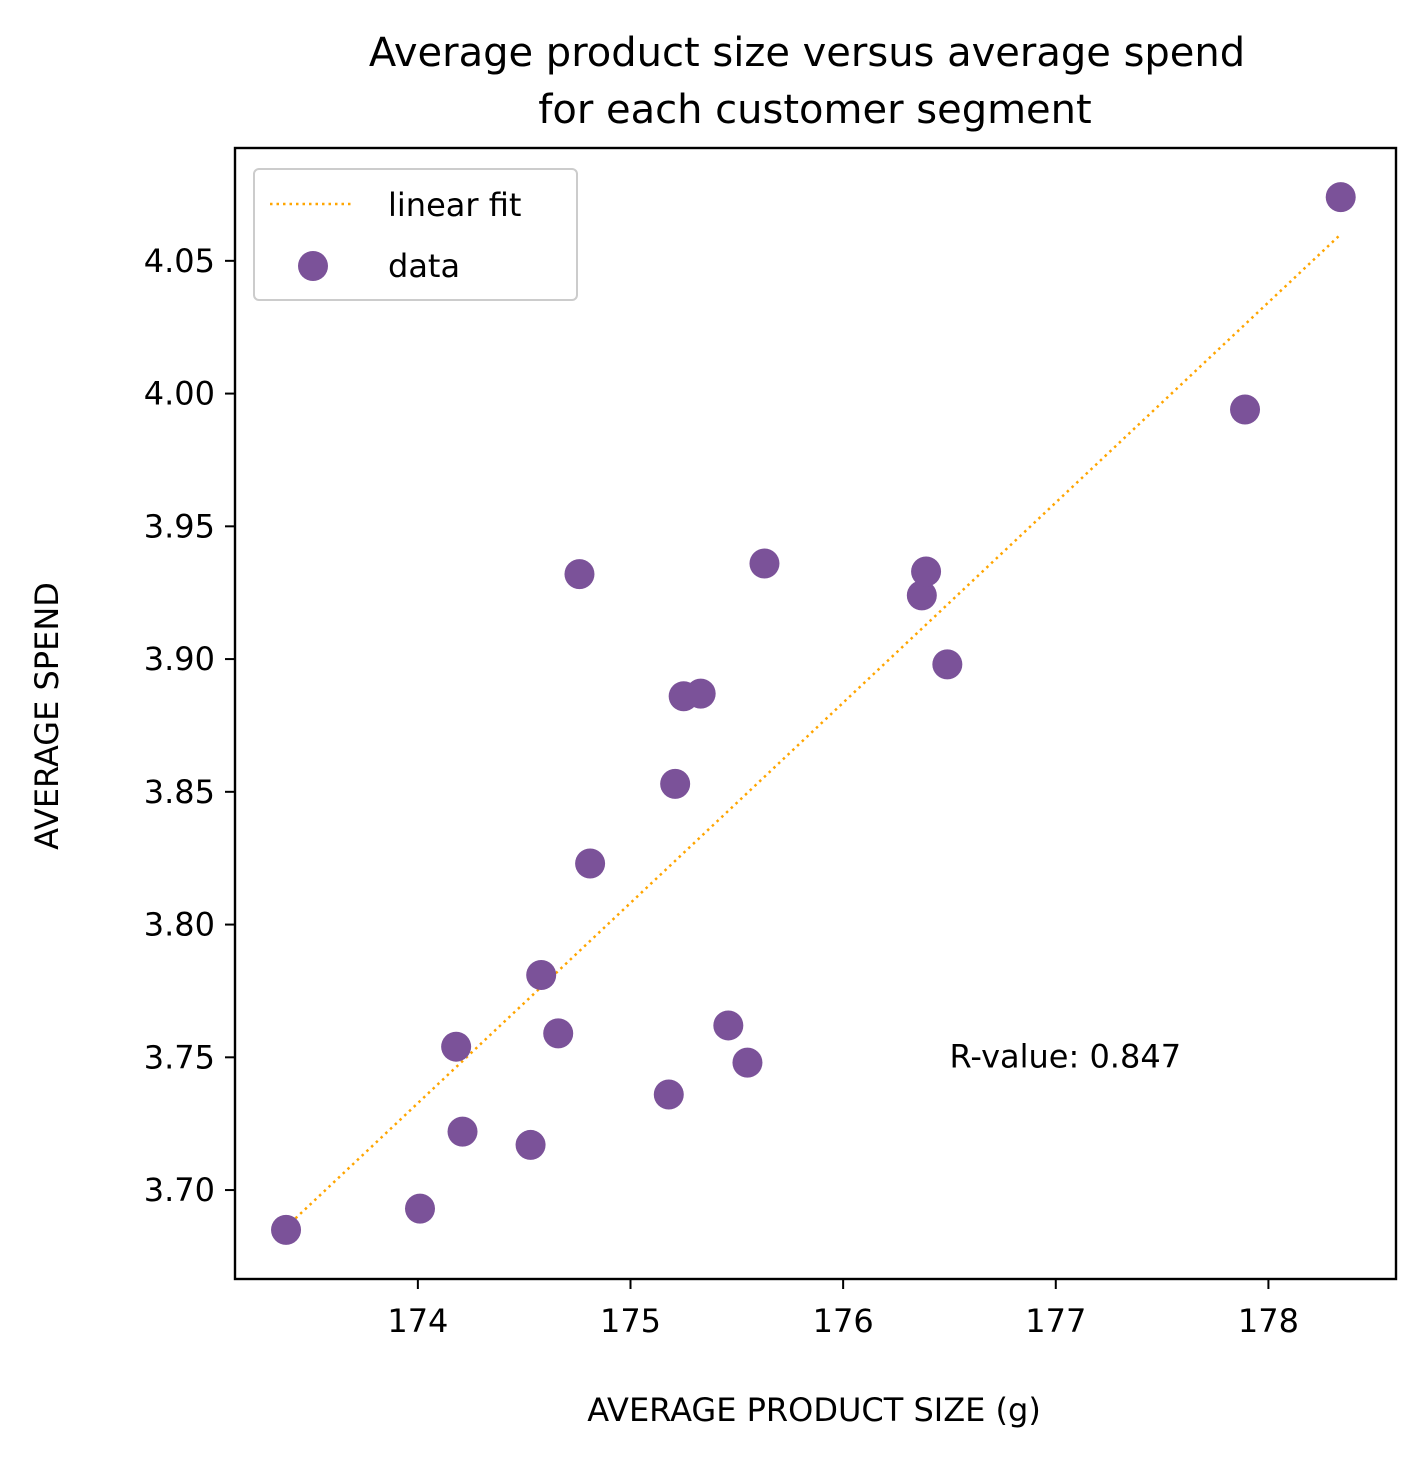 The width and height of the screenshot is (1426, 1461). What do you see at coordinates (1268, 1321) in the screenshot?
I see `x-tick-label: 178` at bounding box center [1268, 1321].